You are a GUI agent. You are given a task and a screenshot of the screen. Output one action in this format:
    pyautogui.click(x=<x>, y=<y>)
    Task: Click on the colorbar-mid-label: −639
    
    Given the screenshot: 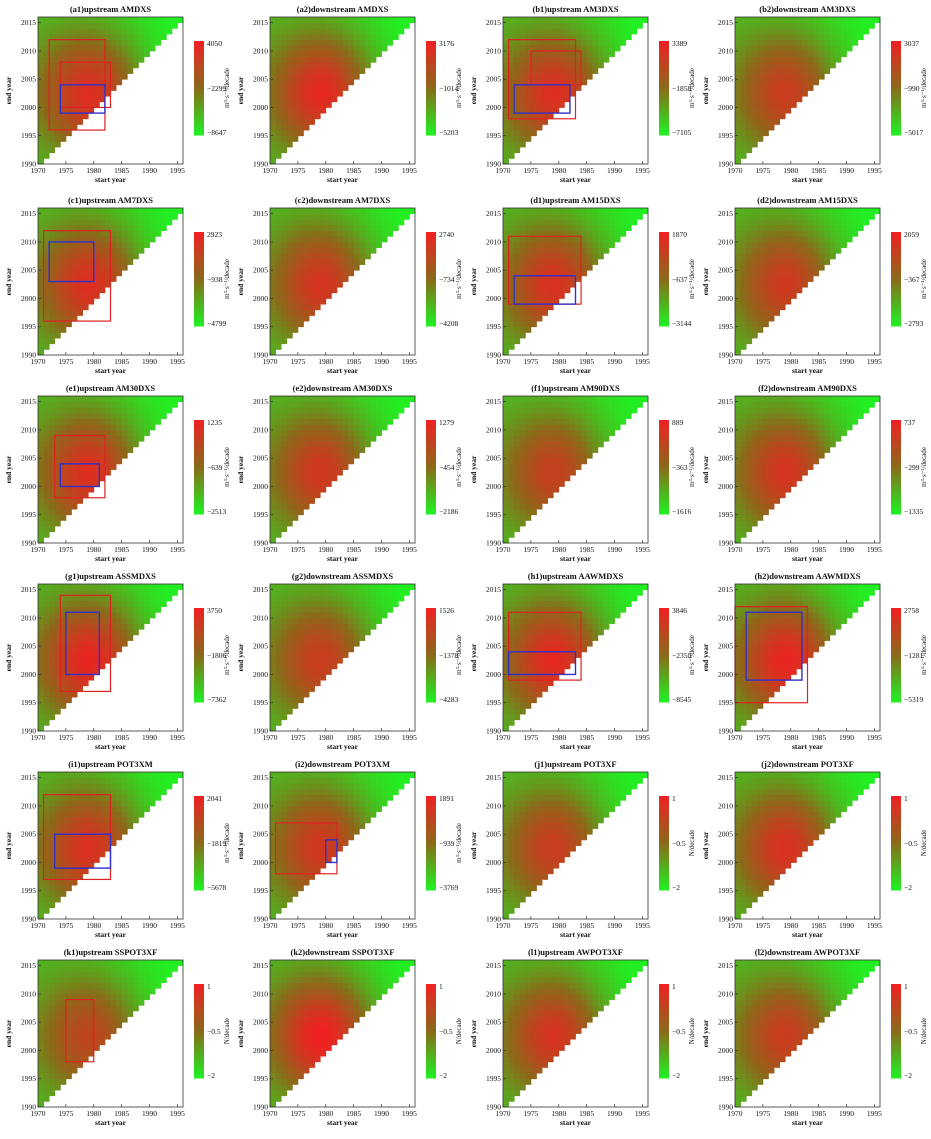 What is the action you would take?
    pyautogui.click(x=215, y=467)
    